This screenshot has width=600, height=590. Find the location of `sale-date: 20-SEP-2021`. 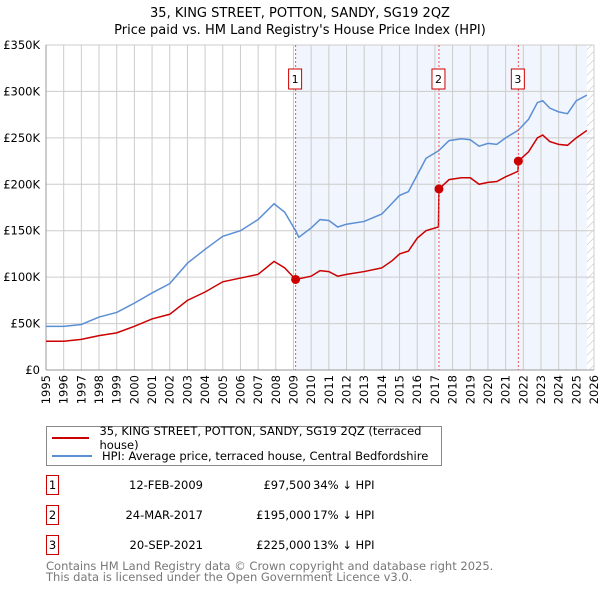

sale-date: 20-SEP-2021 is located at coordinates (166, 545).